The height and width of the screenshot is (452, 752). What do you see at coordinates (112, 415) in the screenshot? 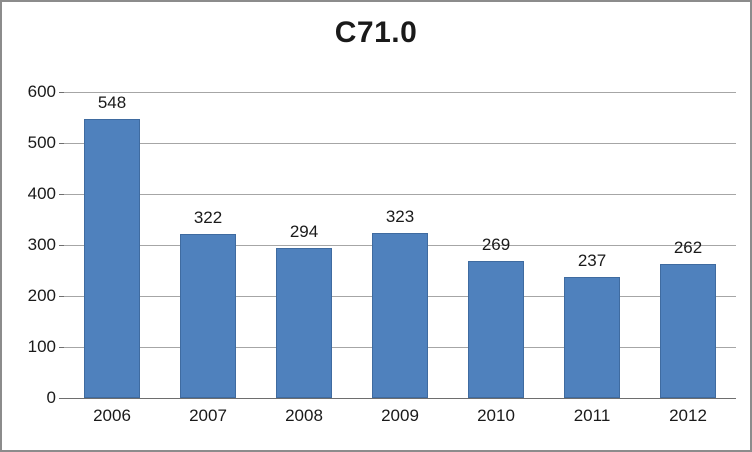
I see `x-axis-category-label: 2006` at bounding box center [112, 415].